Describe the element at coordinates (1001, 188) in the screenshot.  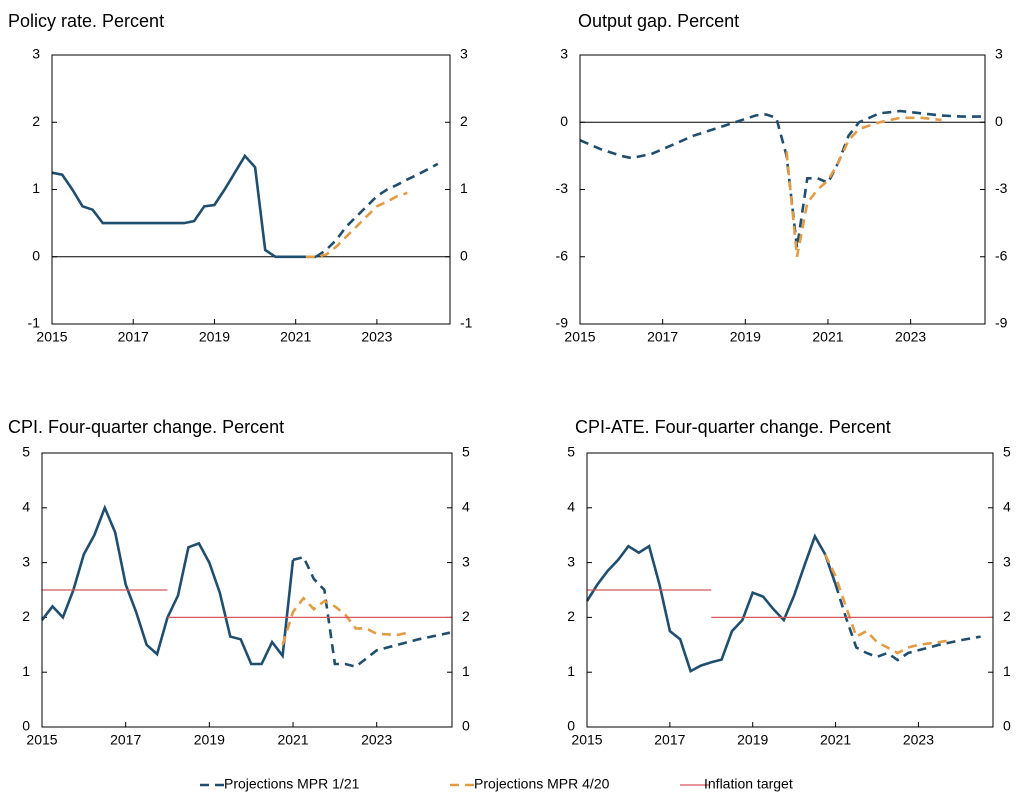
I see `y2-tick-label: -3` at that location.